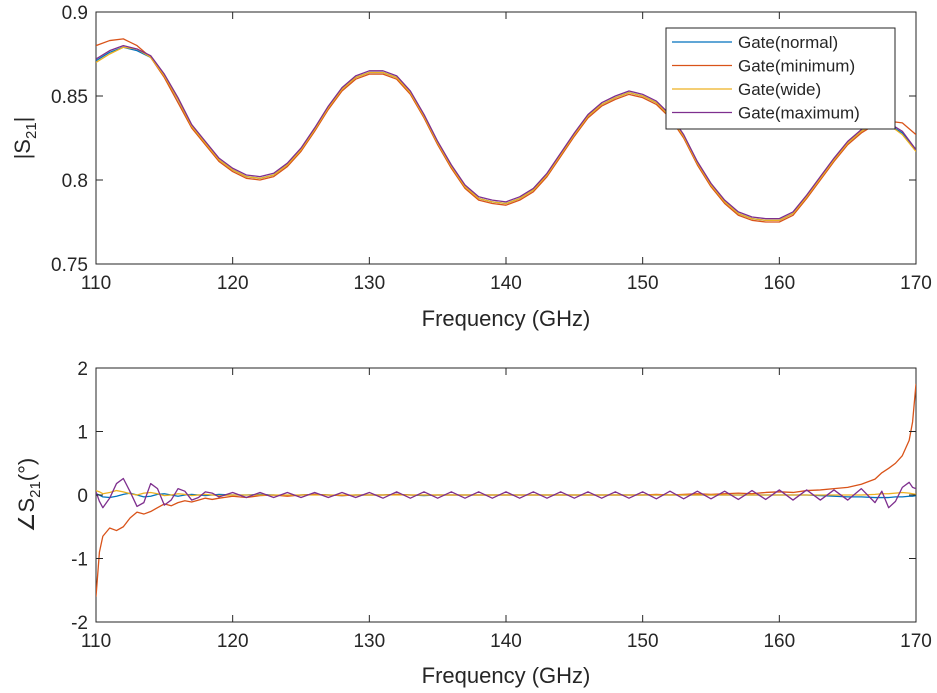 The width and height of the screenshot is (937, 693). Describe the element at coordinates (82, 496) in the screenshot. I see `y-tick-label: 0` at that location.